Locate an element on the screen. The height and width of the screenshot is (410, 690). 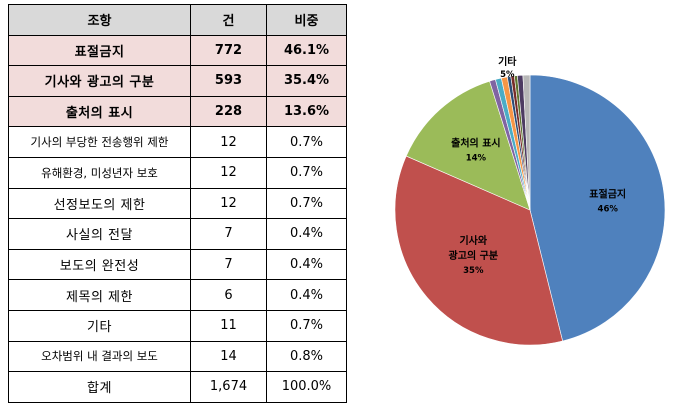
table-row: 출처의 표시 228 13.6% is located at coordinates (177, 111).